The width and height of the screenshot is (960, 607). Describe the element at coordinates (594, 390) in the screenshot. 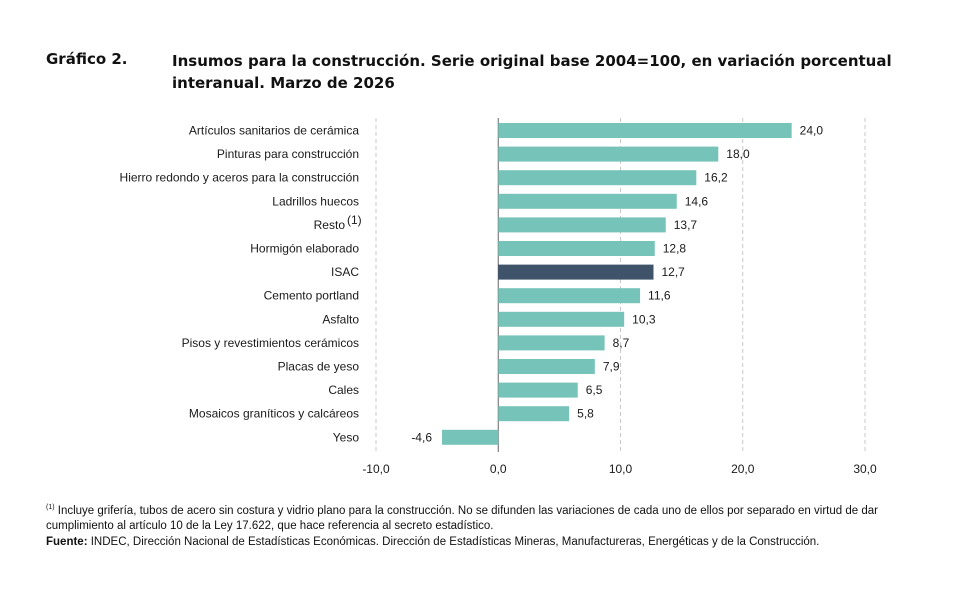

I see `value-label-11: 6,5` at that location.